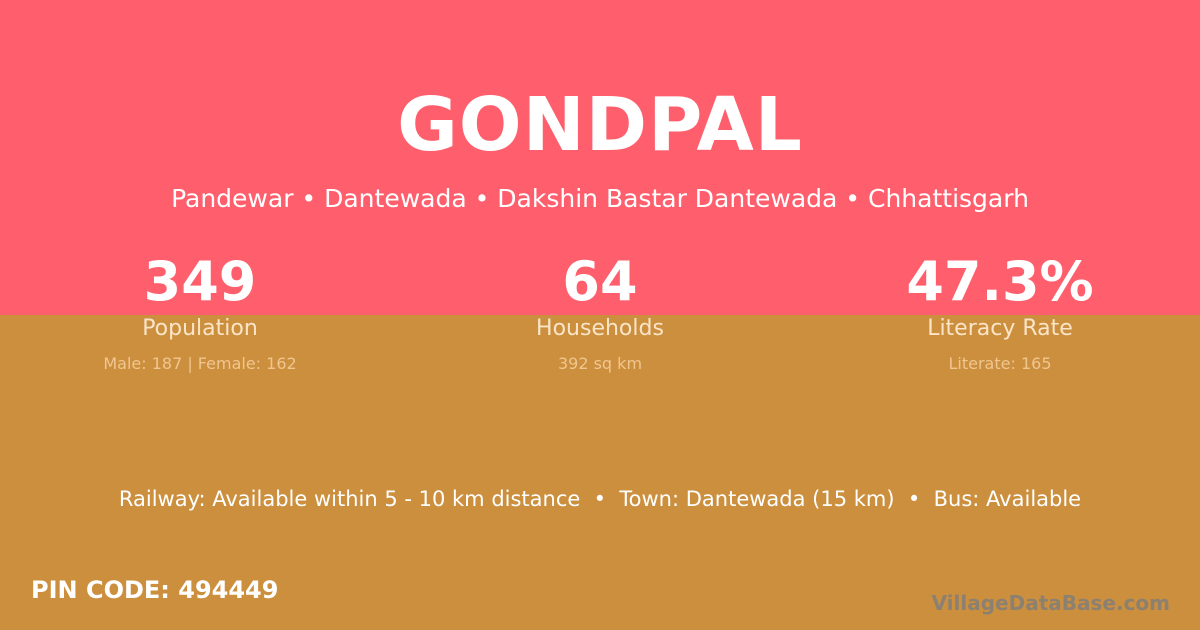  What do you see at coordinates (155, 590) in the screenshot?
I see `pin-code: PIN CODE: 494449` at bounding box center [155, 590].